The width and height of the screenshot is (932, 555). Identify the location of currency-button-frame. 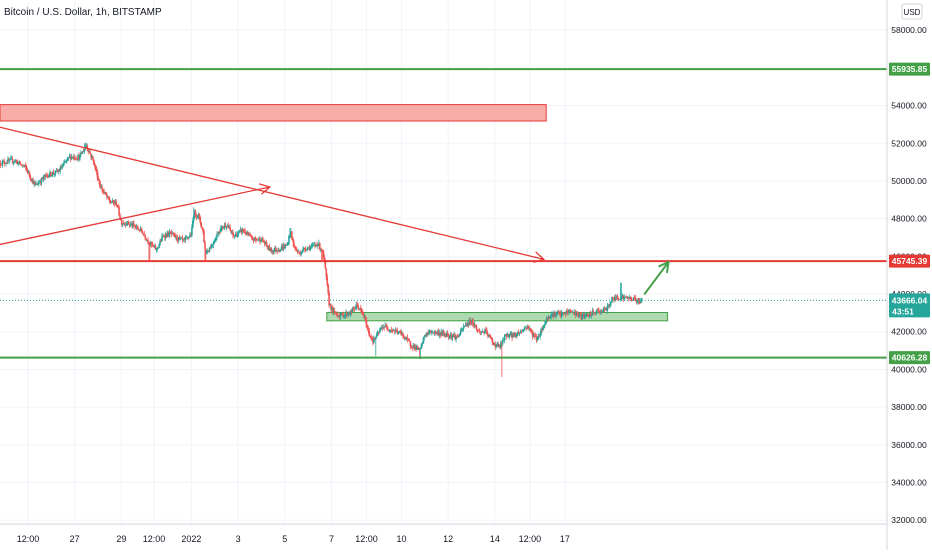
(912, 11).